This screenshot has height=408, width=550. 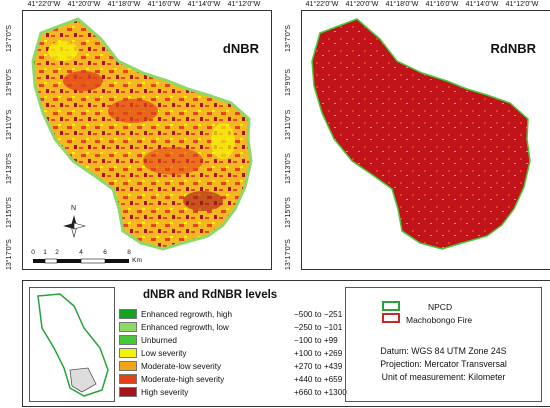 What do you see at coordinates (33, 252) in the screenshot?
I see `scale-0: 0` at bounding box center [33, 252].